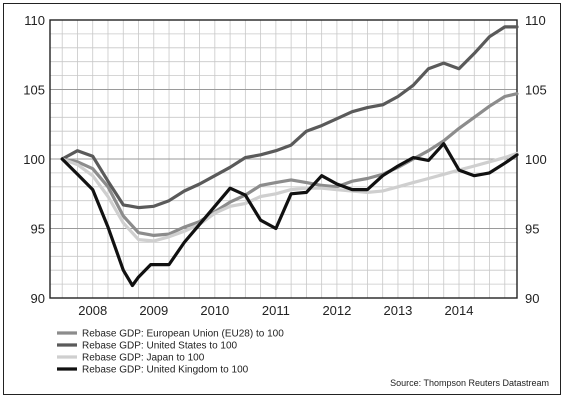 The width and height of the screenshot is (566, 400). I want to click on x-tick-label: 2012, so click(336, 310).